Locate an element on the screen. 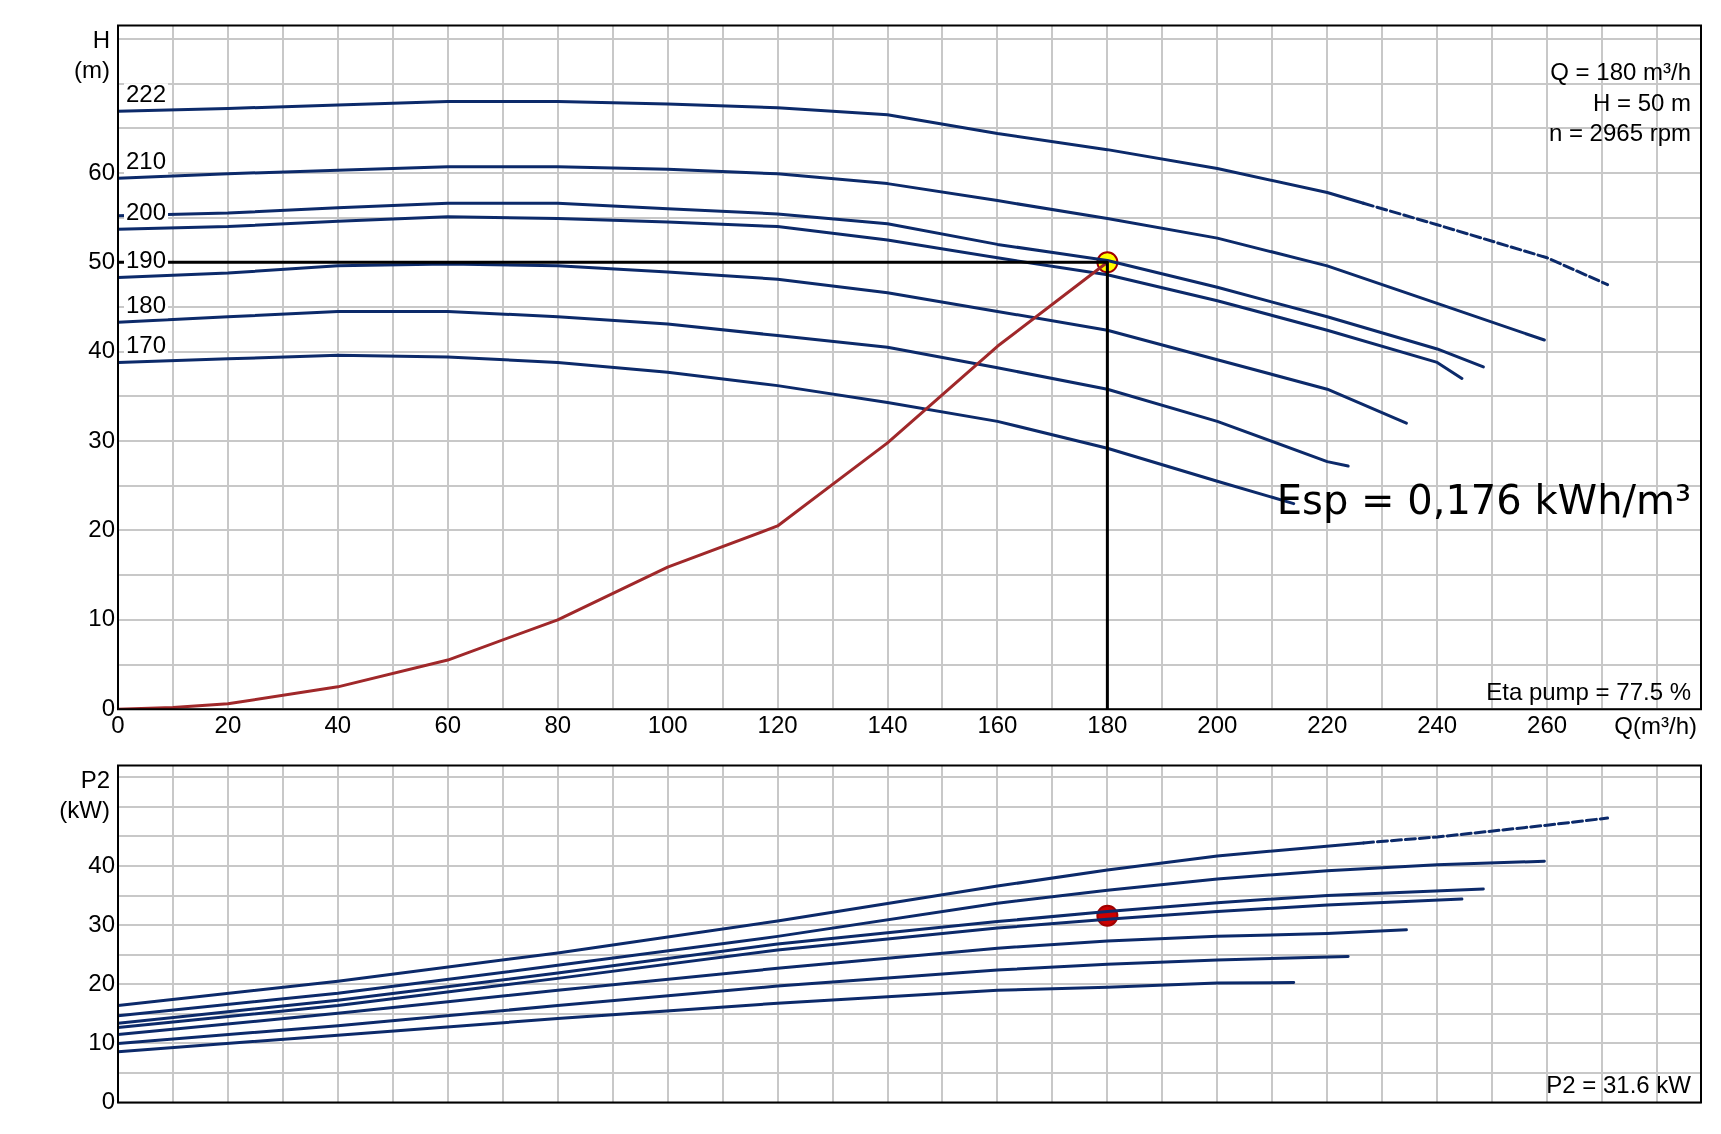  y-tick-label: 50 is located at coordinates (101, 260).